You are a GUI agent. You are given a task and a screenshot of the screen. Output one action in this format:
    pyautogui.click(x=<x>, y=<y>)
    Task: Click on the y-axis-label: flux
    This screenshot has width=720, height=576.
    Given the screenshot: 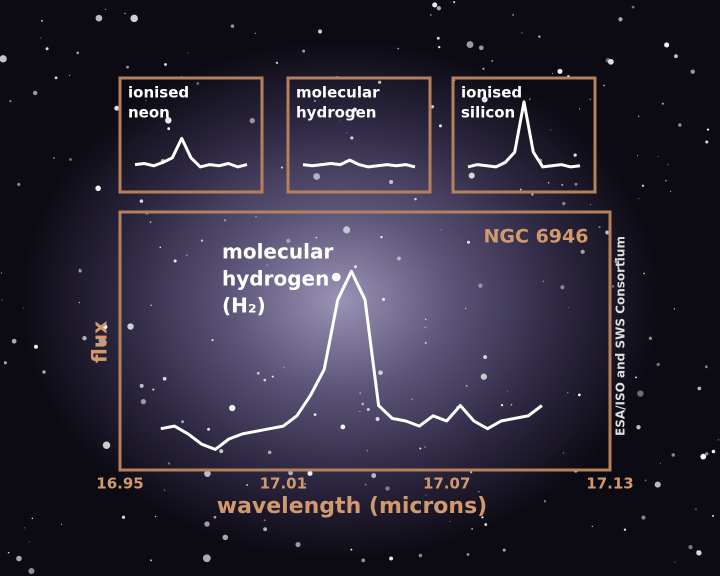 What is the action you would take?
    pyautogui.click(x=100, y=342)
    